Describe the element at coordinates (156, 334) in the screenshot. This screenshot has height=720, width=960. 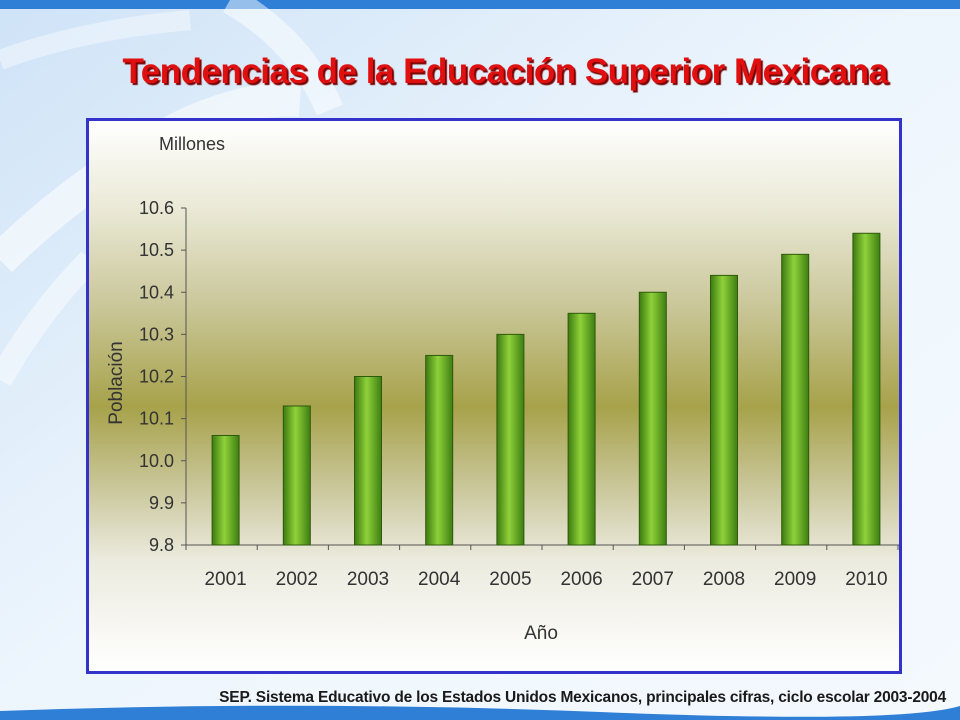
I see `y-tick-label: 10.3` at that location.